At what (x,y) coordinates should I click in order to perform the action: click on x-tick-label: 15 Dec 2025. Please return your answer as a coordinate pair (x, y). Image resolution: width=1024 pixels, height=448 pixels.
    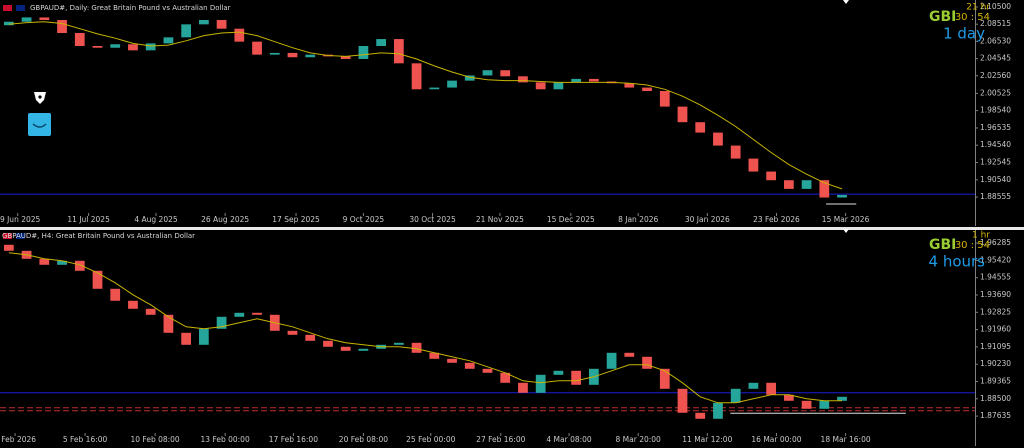
    Looking at the image, I should click on (571, 219).